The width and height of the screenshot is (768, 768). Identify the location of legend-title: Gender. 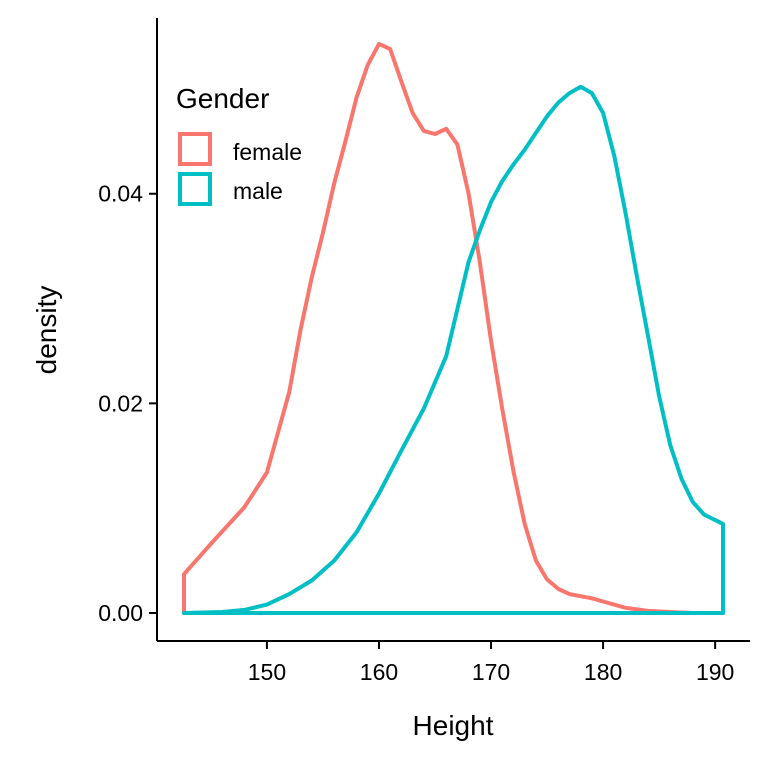
(222, 98).